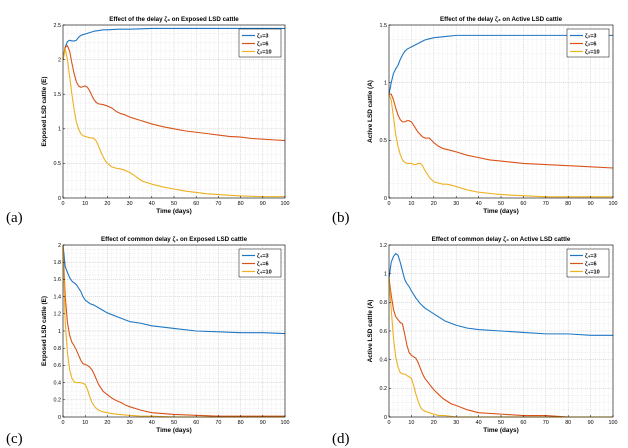  Describe the element at coordinates (14, 218) in the screenshot. I see `panel-label: (a)` at that location.